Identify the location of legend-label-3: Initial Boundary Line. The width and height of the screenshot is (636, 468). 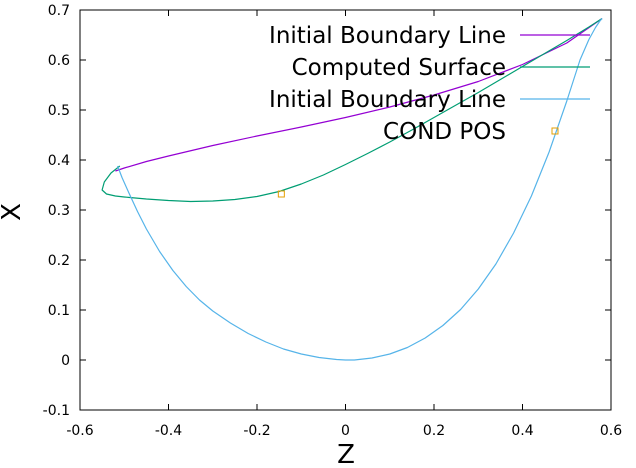
(387, 100).